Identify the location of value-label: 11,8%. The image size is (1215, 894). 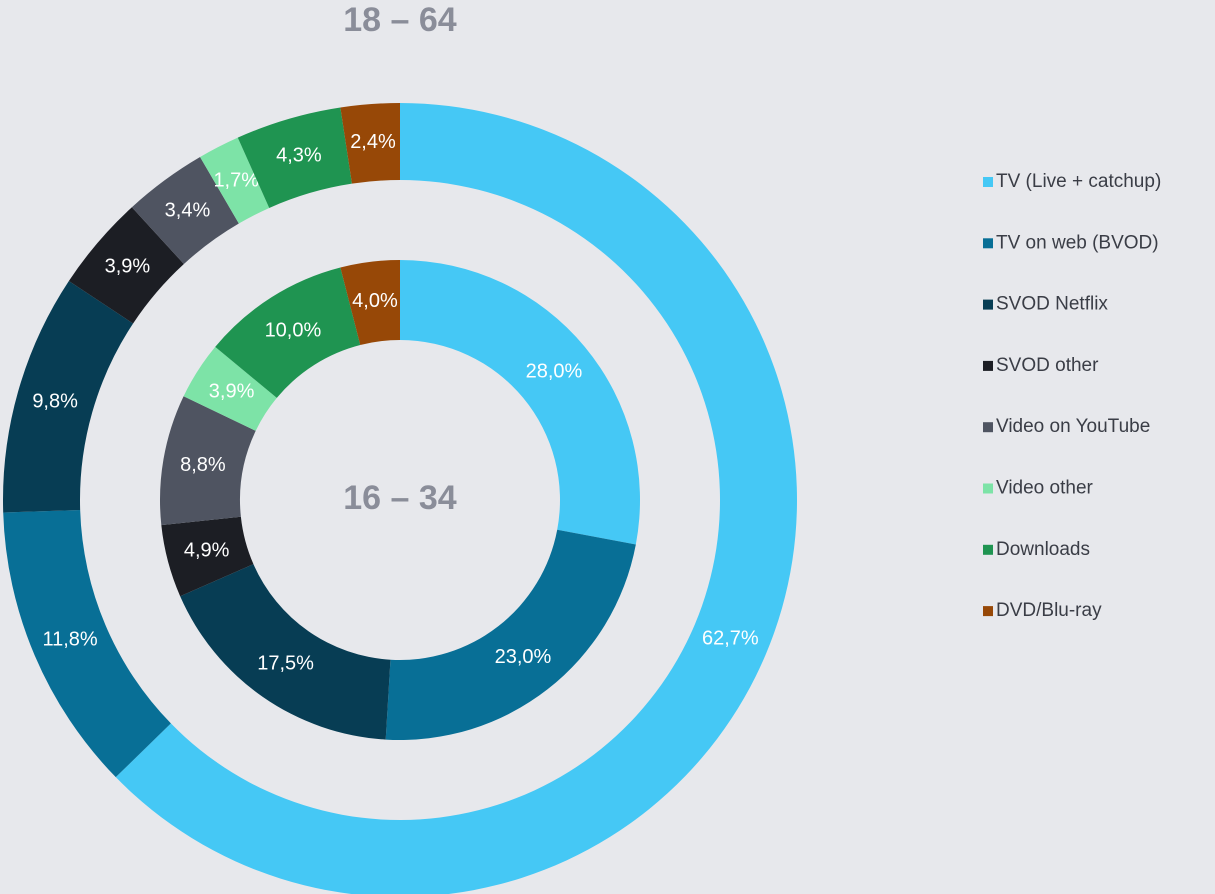
(69, 640).